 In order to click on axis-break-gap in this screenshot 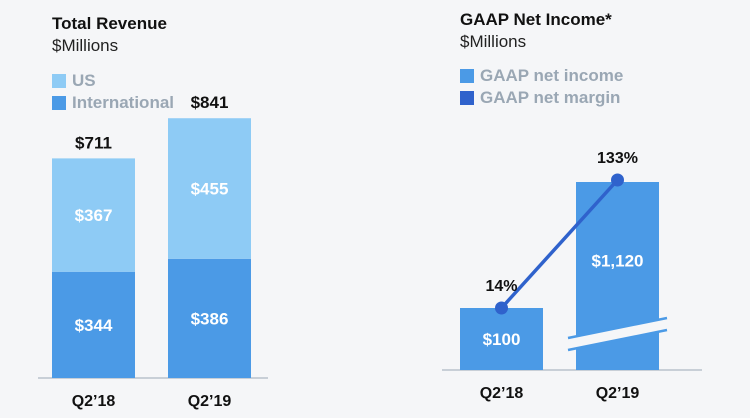, I will do `click(617, 334)`.